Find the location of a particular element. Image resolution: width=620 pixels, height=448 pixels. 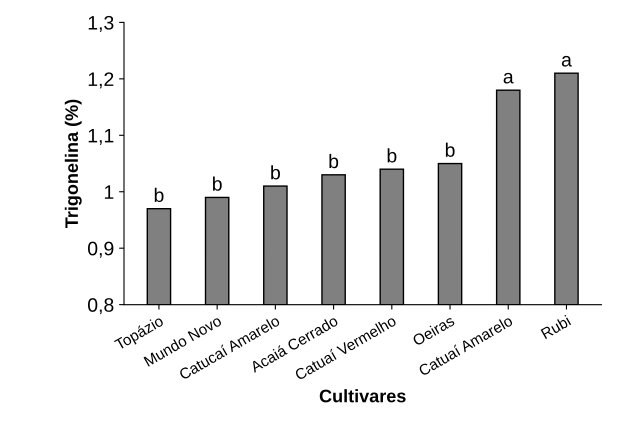

y-tick-label: 1,3 is located at coordinates (101, 24).